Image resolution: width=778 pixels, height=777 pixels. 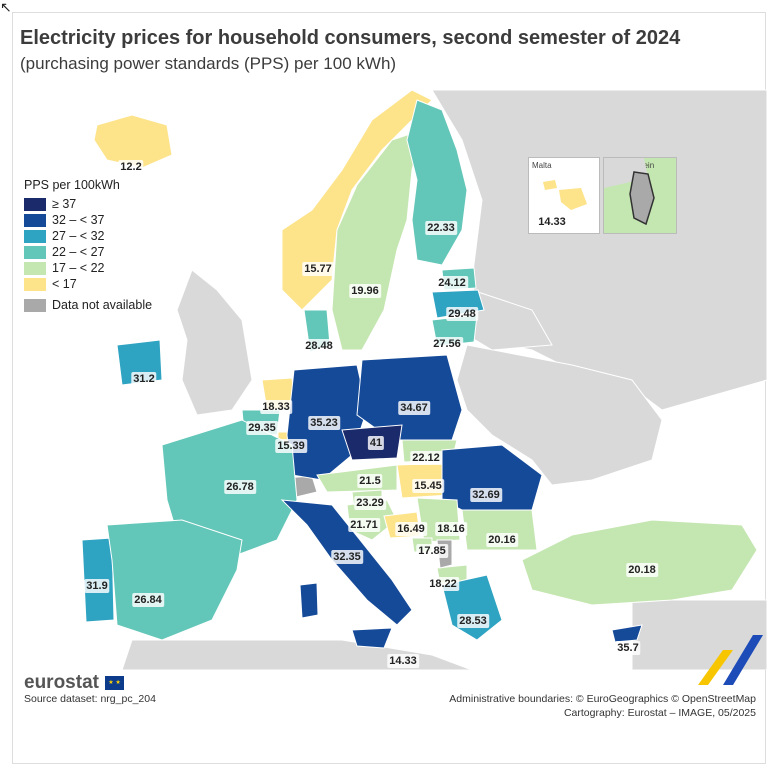 What do you see at coordinates (628, 648) in the screenshot?
I see `cyprus-value-label: 35.7` at bounding box center [628, 648].